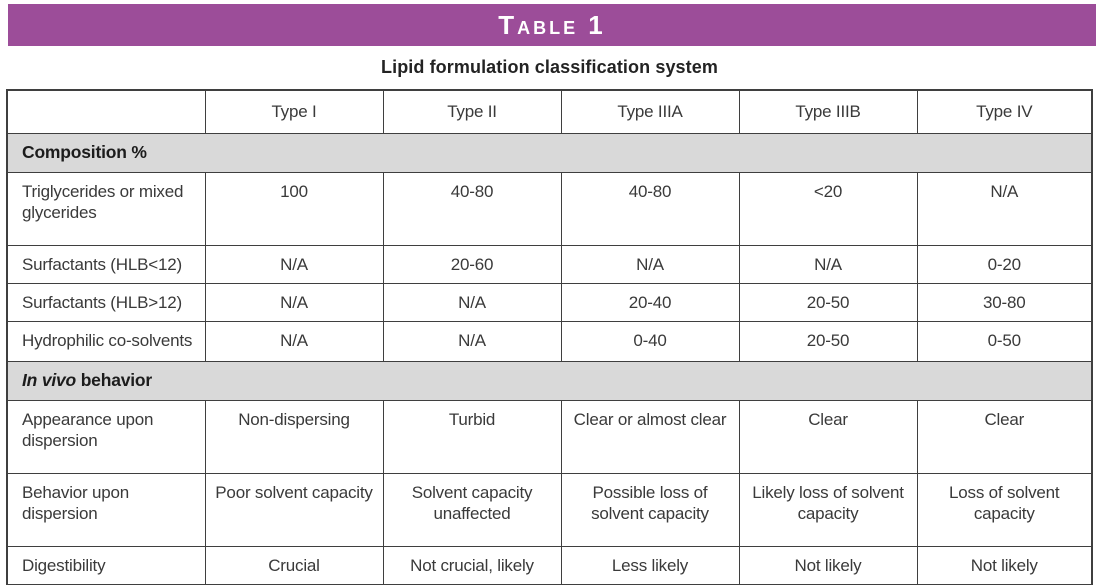  What do you see at coordinates (106, 509) in the screenshot?
I see `row-label: Behavior upon dispersion` at bounding box center [106, 509].